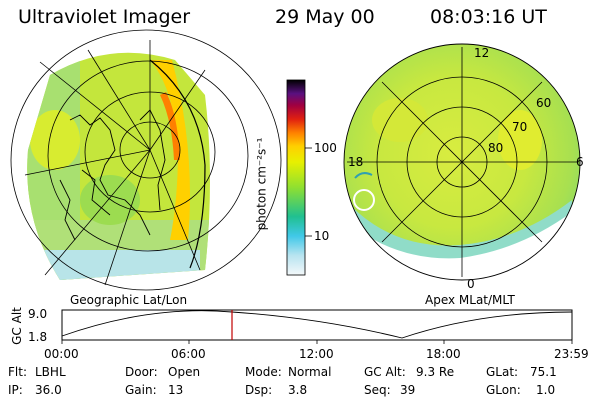  What do you see at coordinates (471, 284) in the screenshot?
I see `mlt-label-0: 0` at bounding box center [471, 284].